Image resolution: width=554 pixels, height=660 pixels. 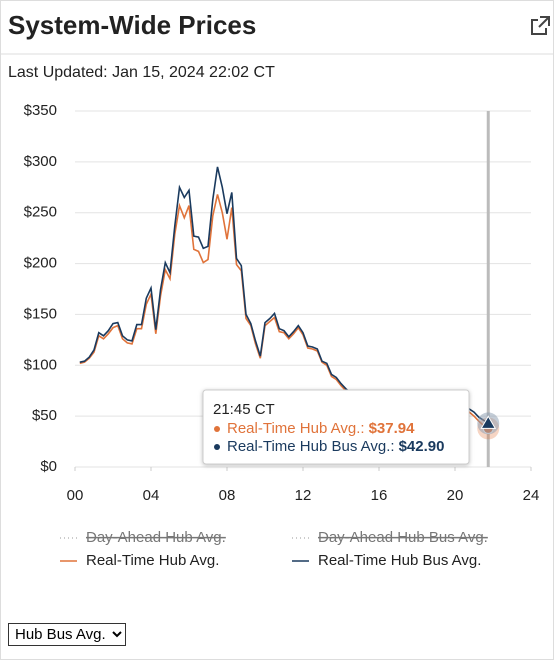 I want to click on x-tick-label: 04, so click(x=151, y=495).